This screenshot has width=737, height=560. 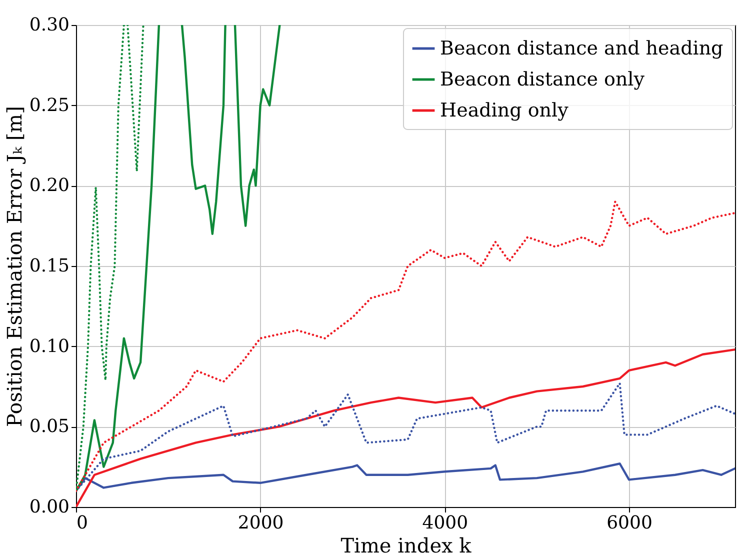 I want to click on legend-label: Beacon distance and heading, so click(x=582, y=49).